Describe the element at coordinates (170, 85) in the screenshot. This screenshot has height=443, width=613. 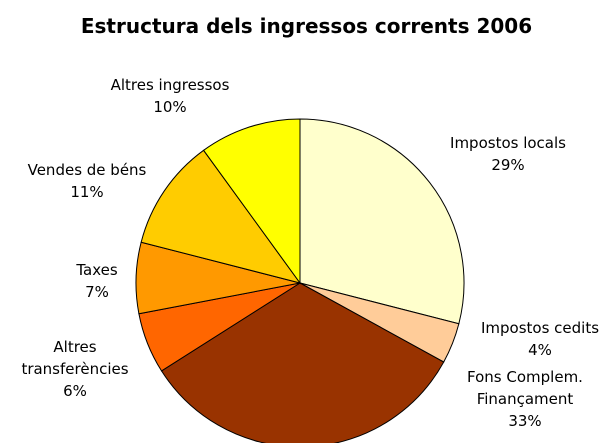
I see `category-label: Altres ingressos` at that location.